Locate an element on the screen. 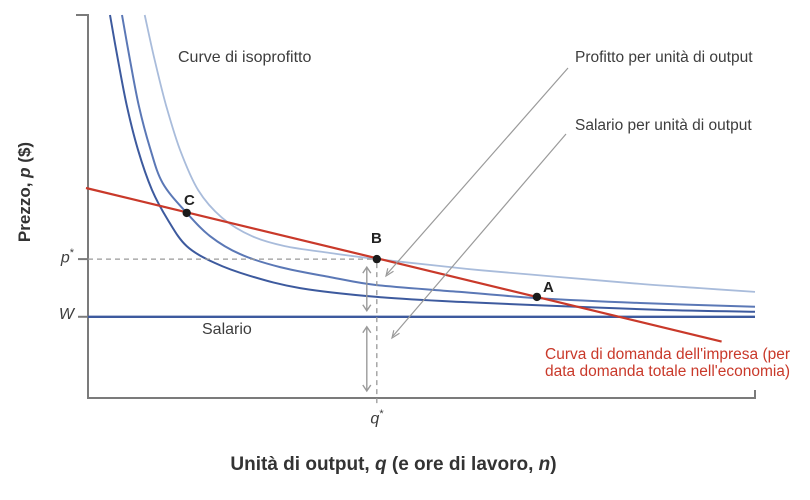 This screenshot has width=810, height=500. w-tick-label: W is located at coordinates (57, 315).